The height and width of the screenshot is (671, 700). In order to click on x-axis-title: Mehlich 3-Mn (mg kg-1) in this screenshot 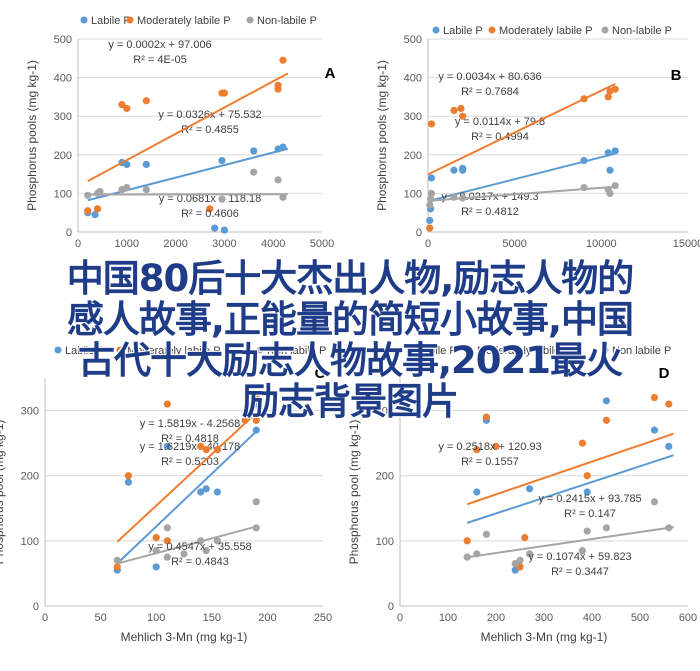, I will do `click(544, 637)`.